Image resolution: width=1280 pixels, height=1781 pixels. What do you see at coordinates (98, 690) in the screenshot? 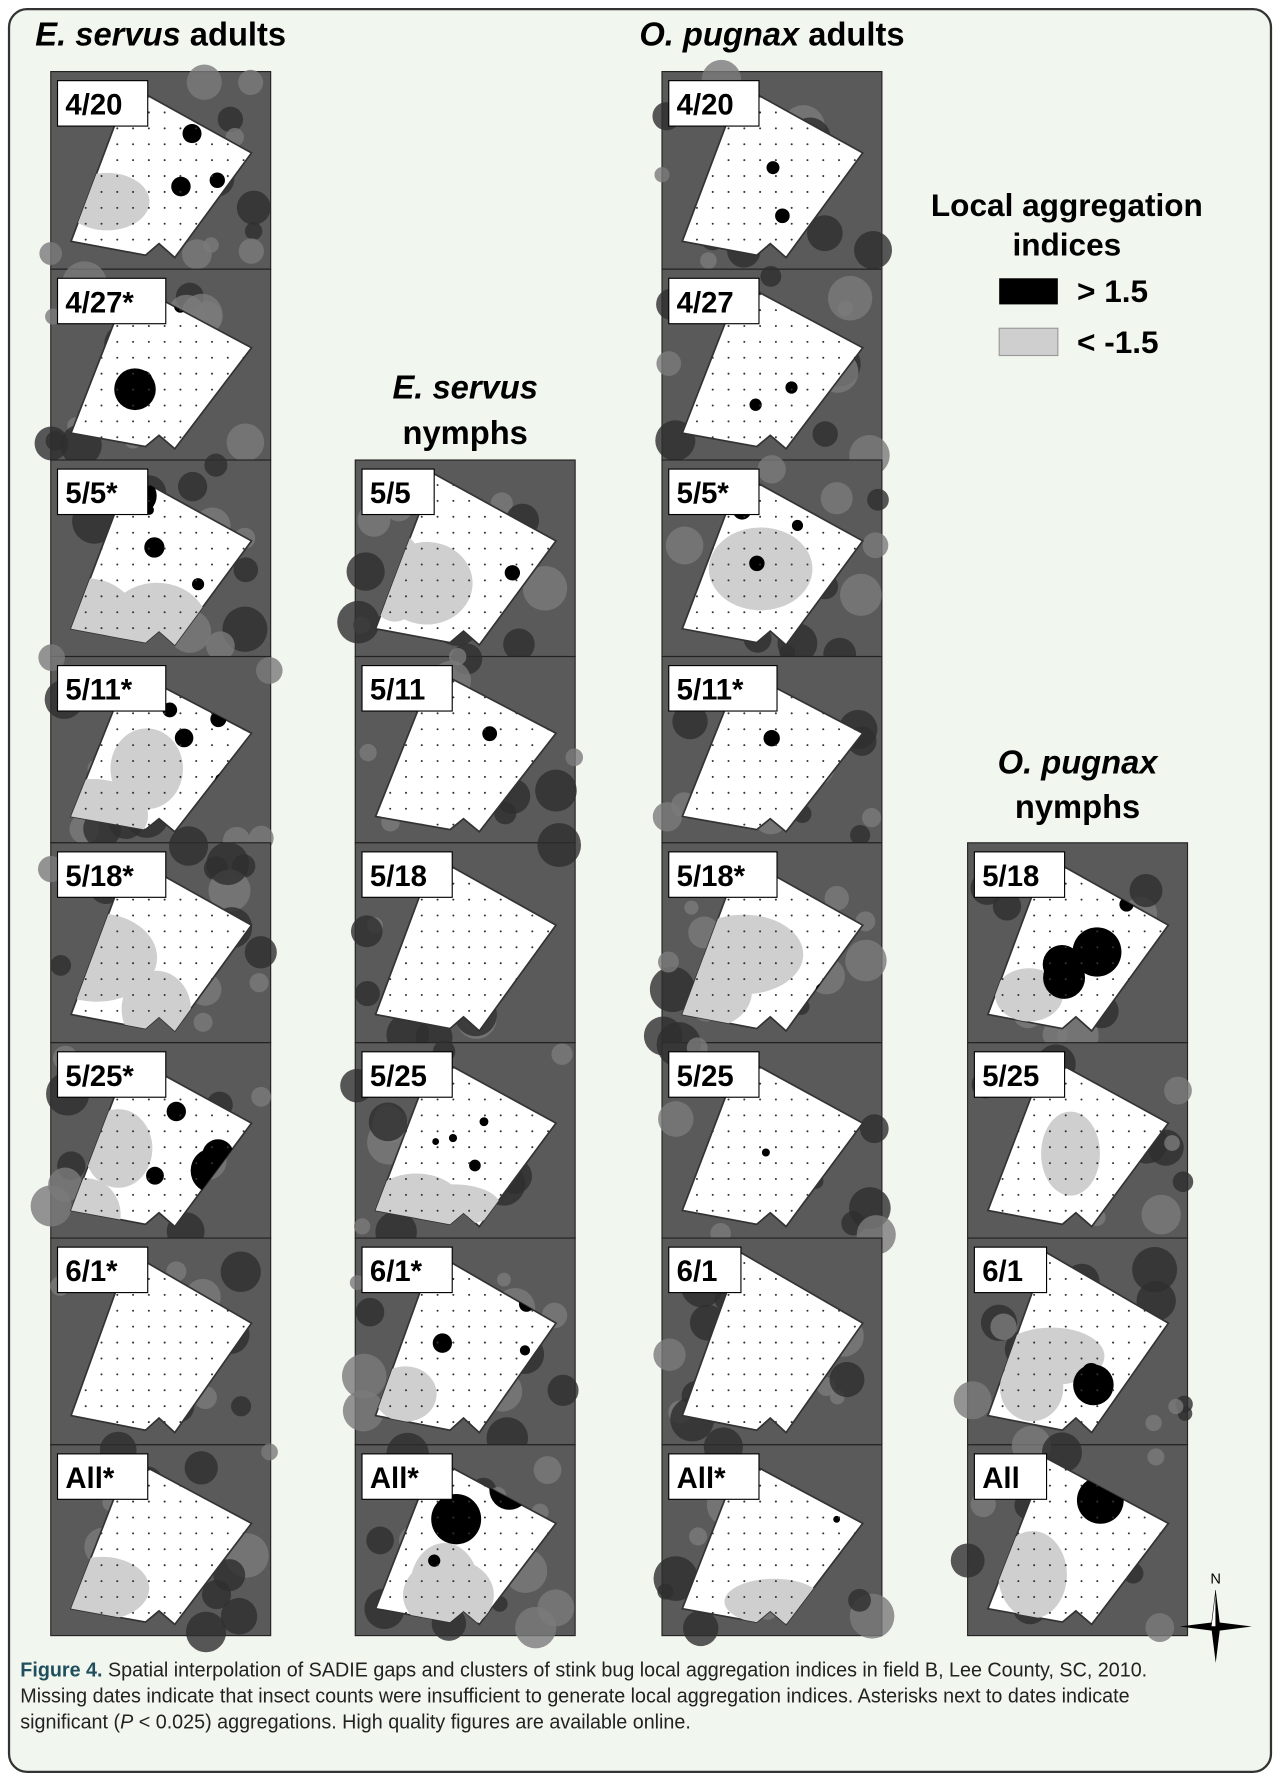
I see `panel-label: 5/11*` at bounding box center [98, 690].